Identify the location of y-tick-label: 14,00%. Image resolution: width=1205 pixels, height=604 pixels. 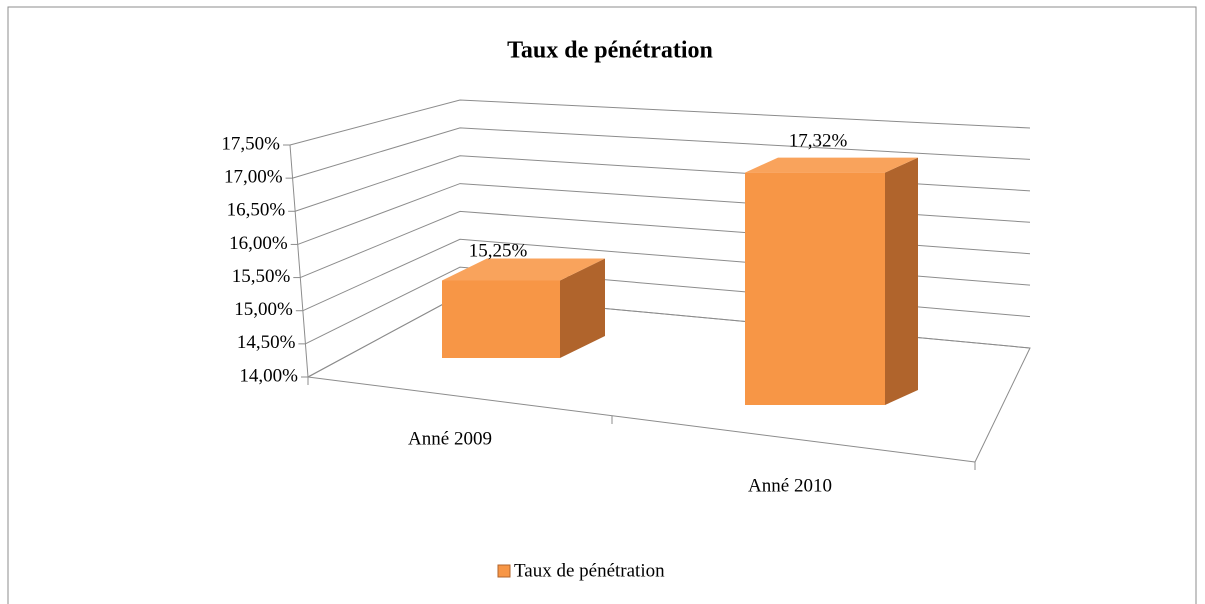
(268, 375).